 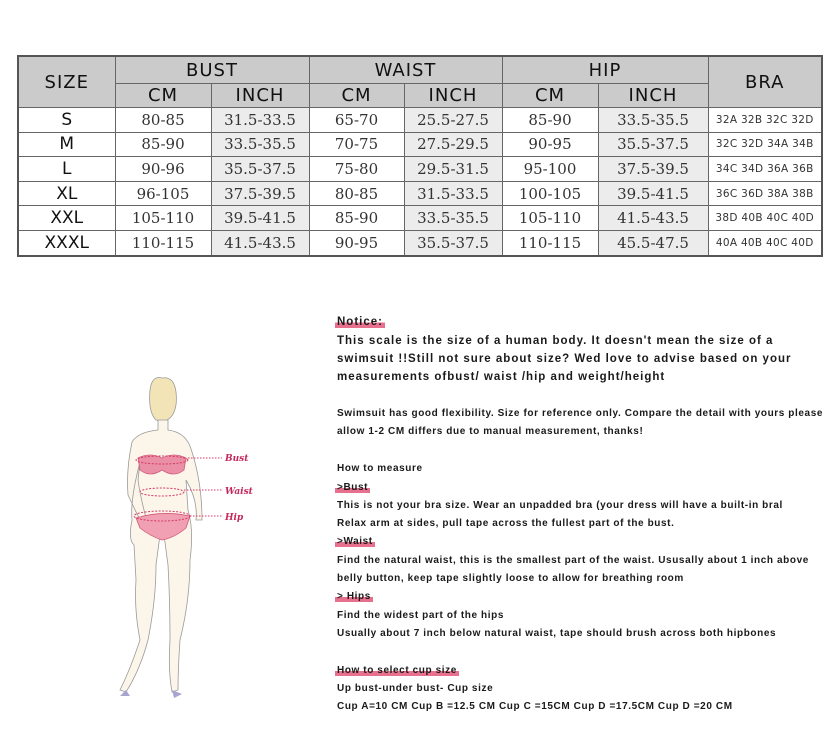 What do you see at coordinates (653, 218) in the screenshot?
I see `cell-hip-in: 41.5-43.5` at bounding box center [653, 218].